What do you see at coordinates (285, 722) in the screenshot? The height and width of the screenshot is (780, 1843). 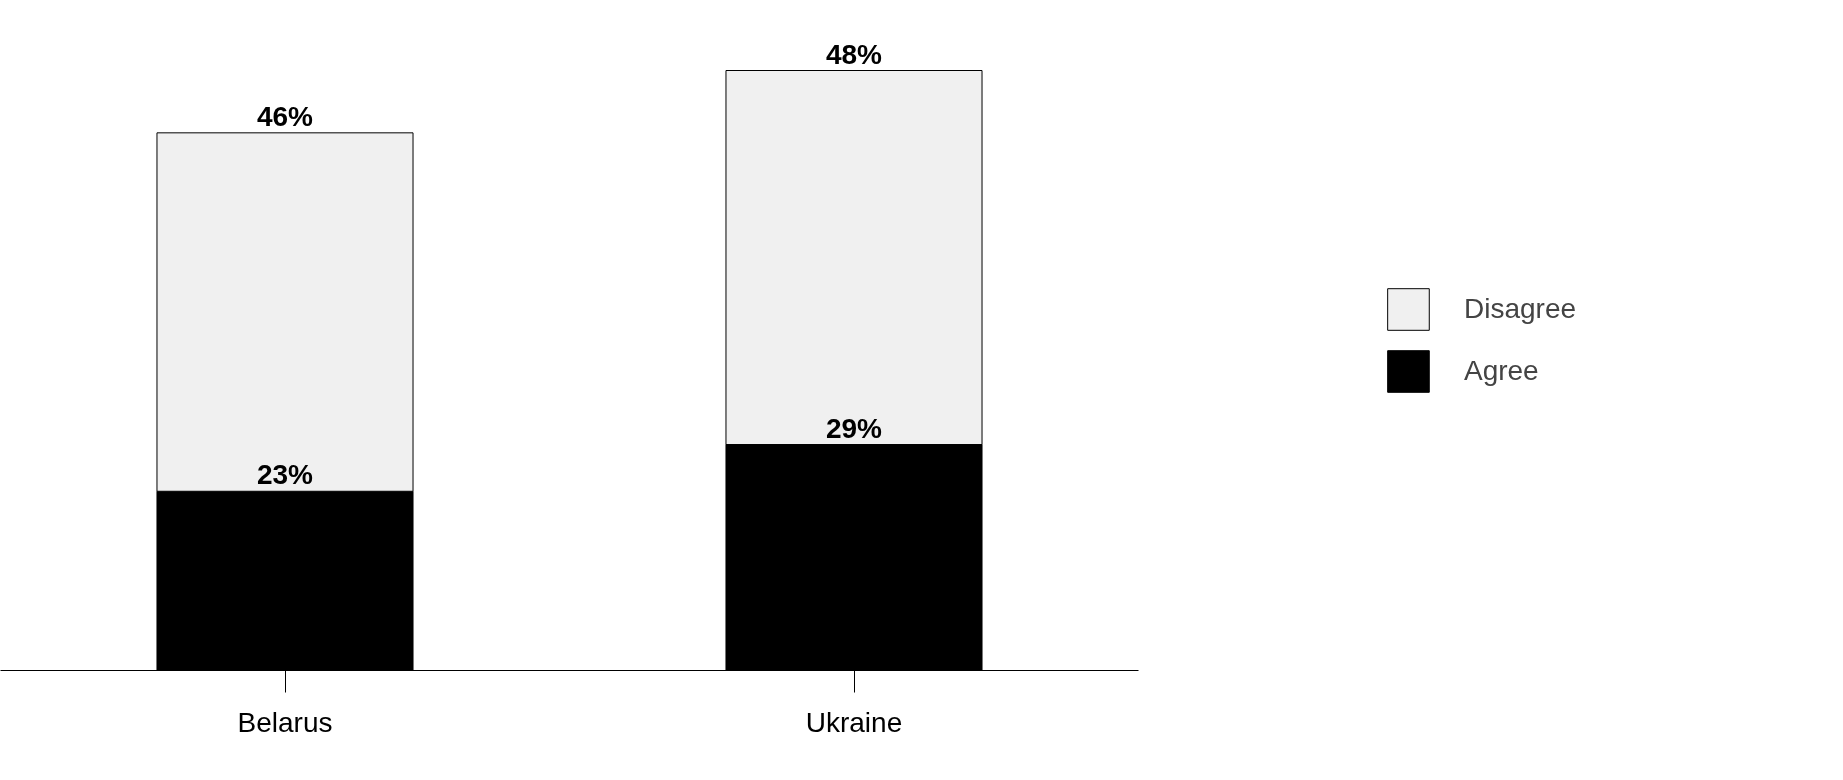 I see `x-tick-label: Belarus` at bounding box center [285, 722].